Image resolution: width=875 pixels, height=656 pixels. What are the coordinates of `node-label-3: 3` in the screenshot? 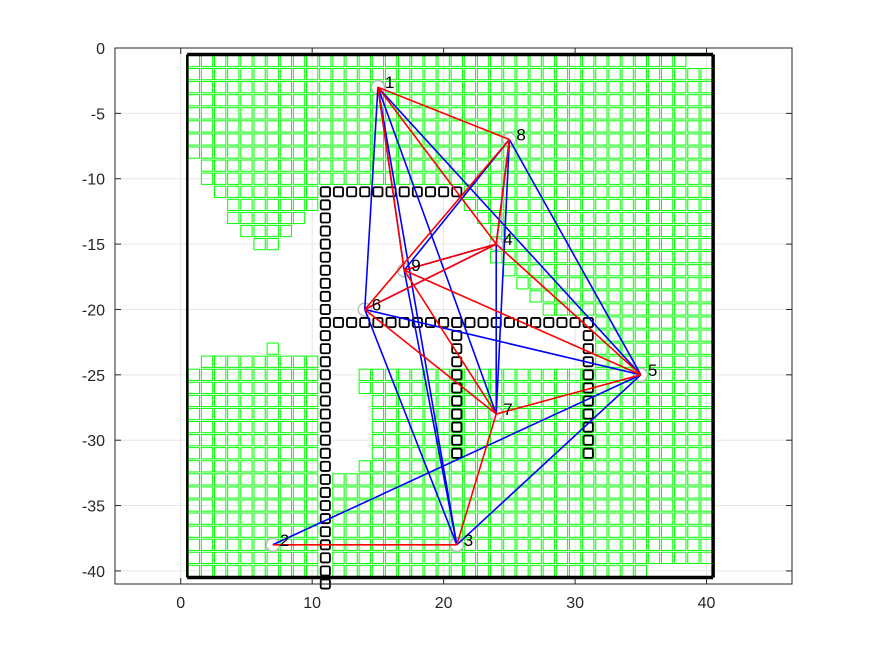 It's located at (468, 540).